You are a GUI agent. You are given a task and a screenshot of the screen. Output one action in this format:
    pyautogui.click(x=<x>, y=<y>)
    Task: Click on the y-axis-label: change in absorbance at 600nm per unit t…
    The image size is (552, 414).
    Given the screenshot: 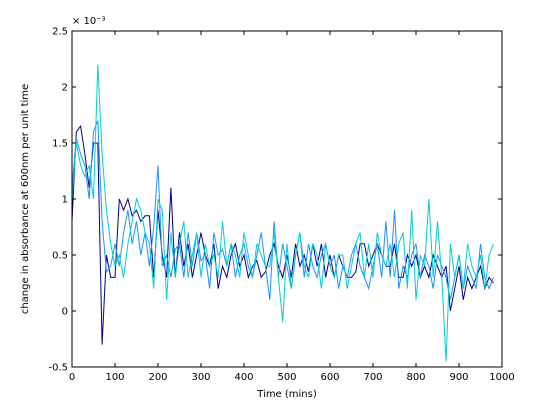 What is the action you would take?
    pyautogui.click(x=25, y=199)
    